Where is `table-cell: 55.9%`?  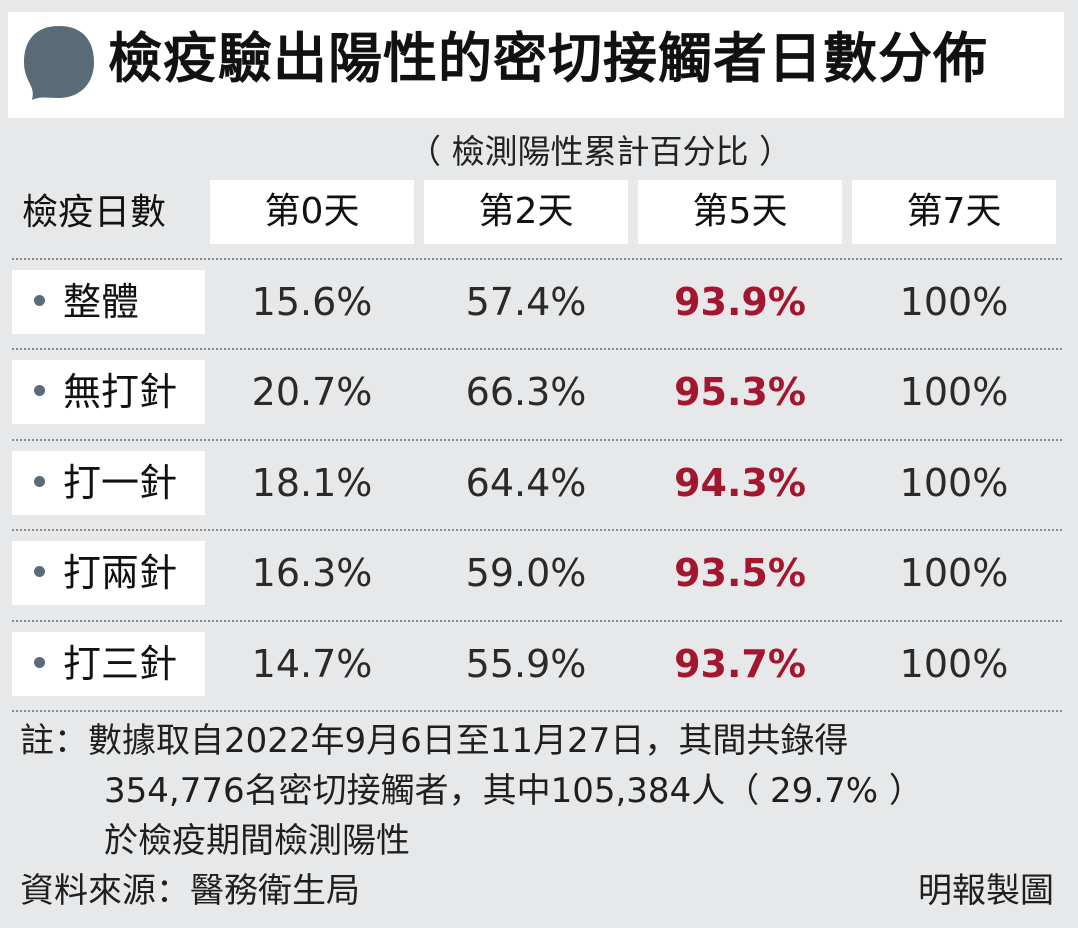 table-cell: 55.9% is located at coordinates (526, 664).